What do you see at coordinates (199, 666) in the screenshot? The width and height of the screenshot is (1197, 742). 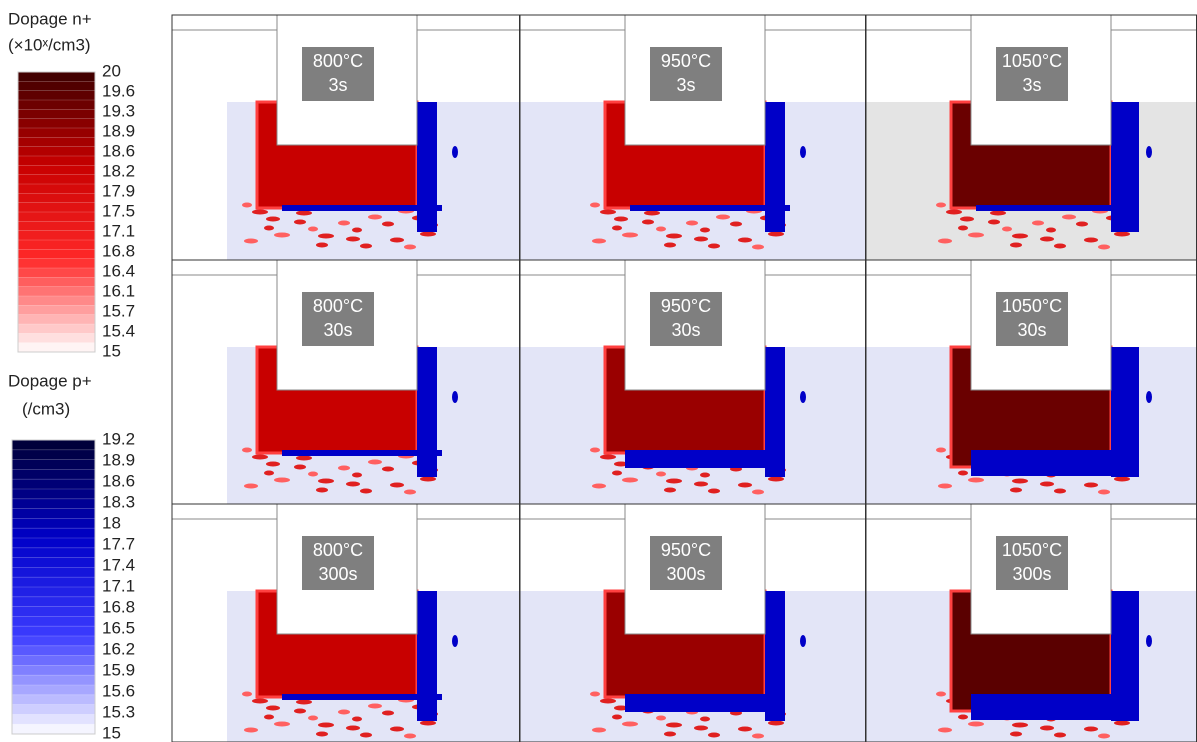 I see `substrate-white` at bounding box center [199, 666].